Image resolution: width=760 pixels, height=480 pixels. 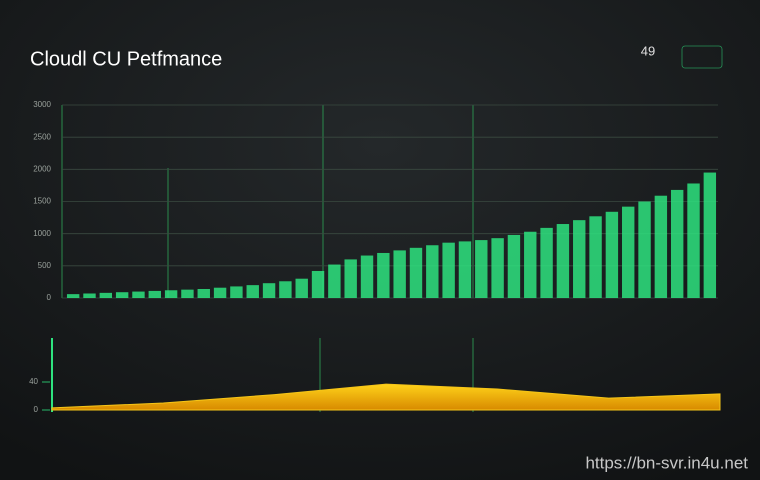 I want to click on corner-badge, so click(x=702, y=57).